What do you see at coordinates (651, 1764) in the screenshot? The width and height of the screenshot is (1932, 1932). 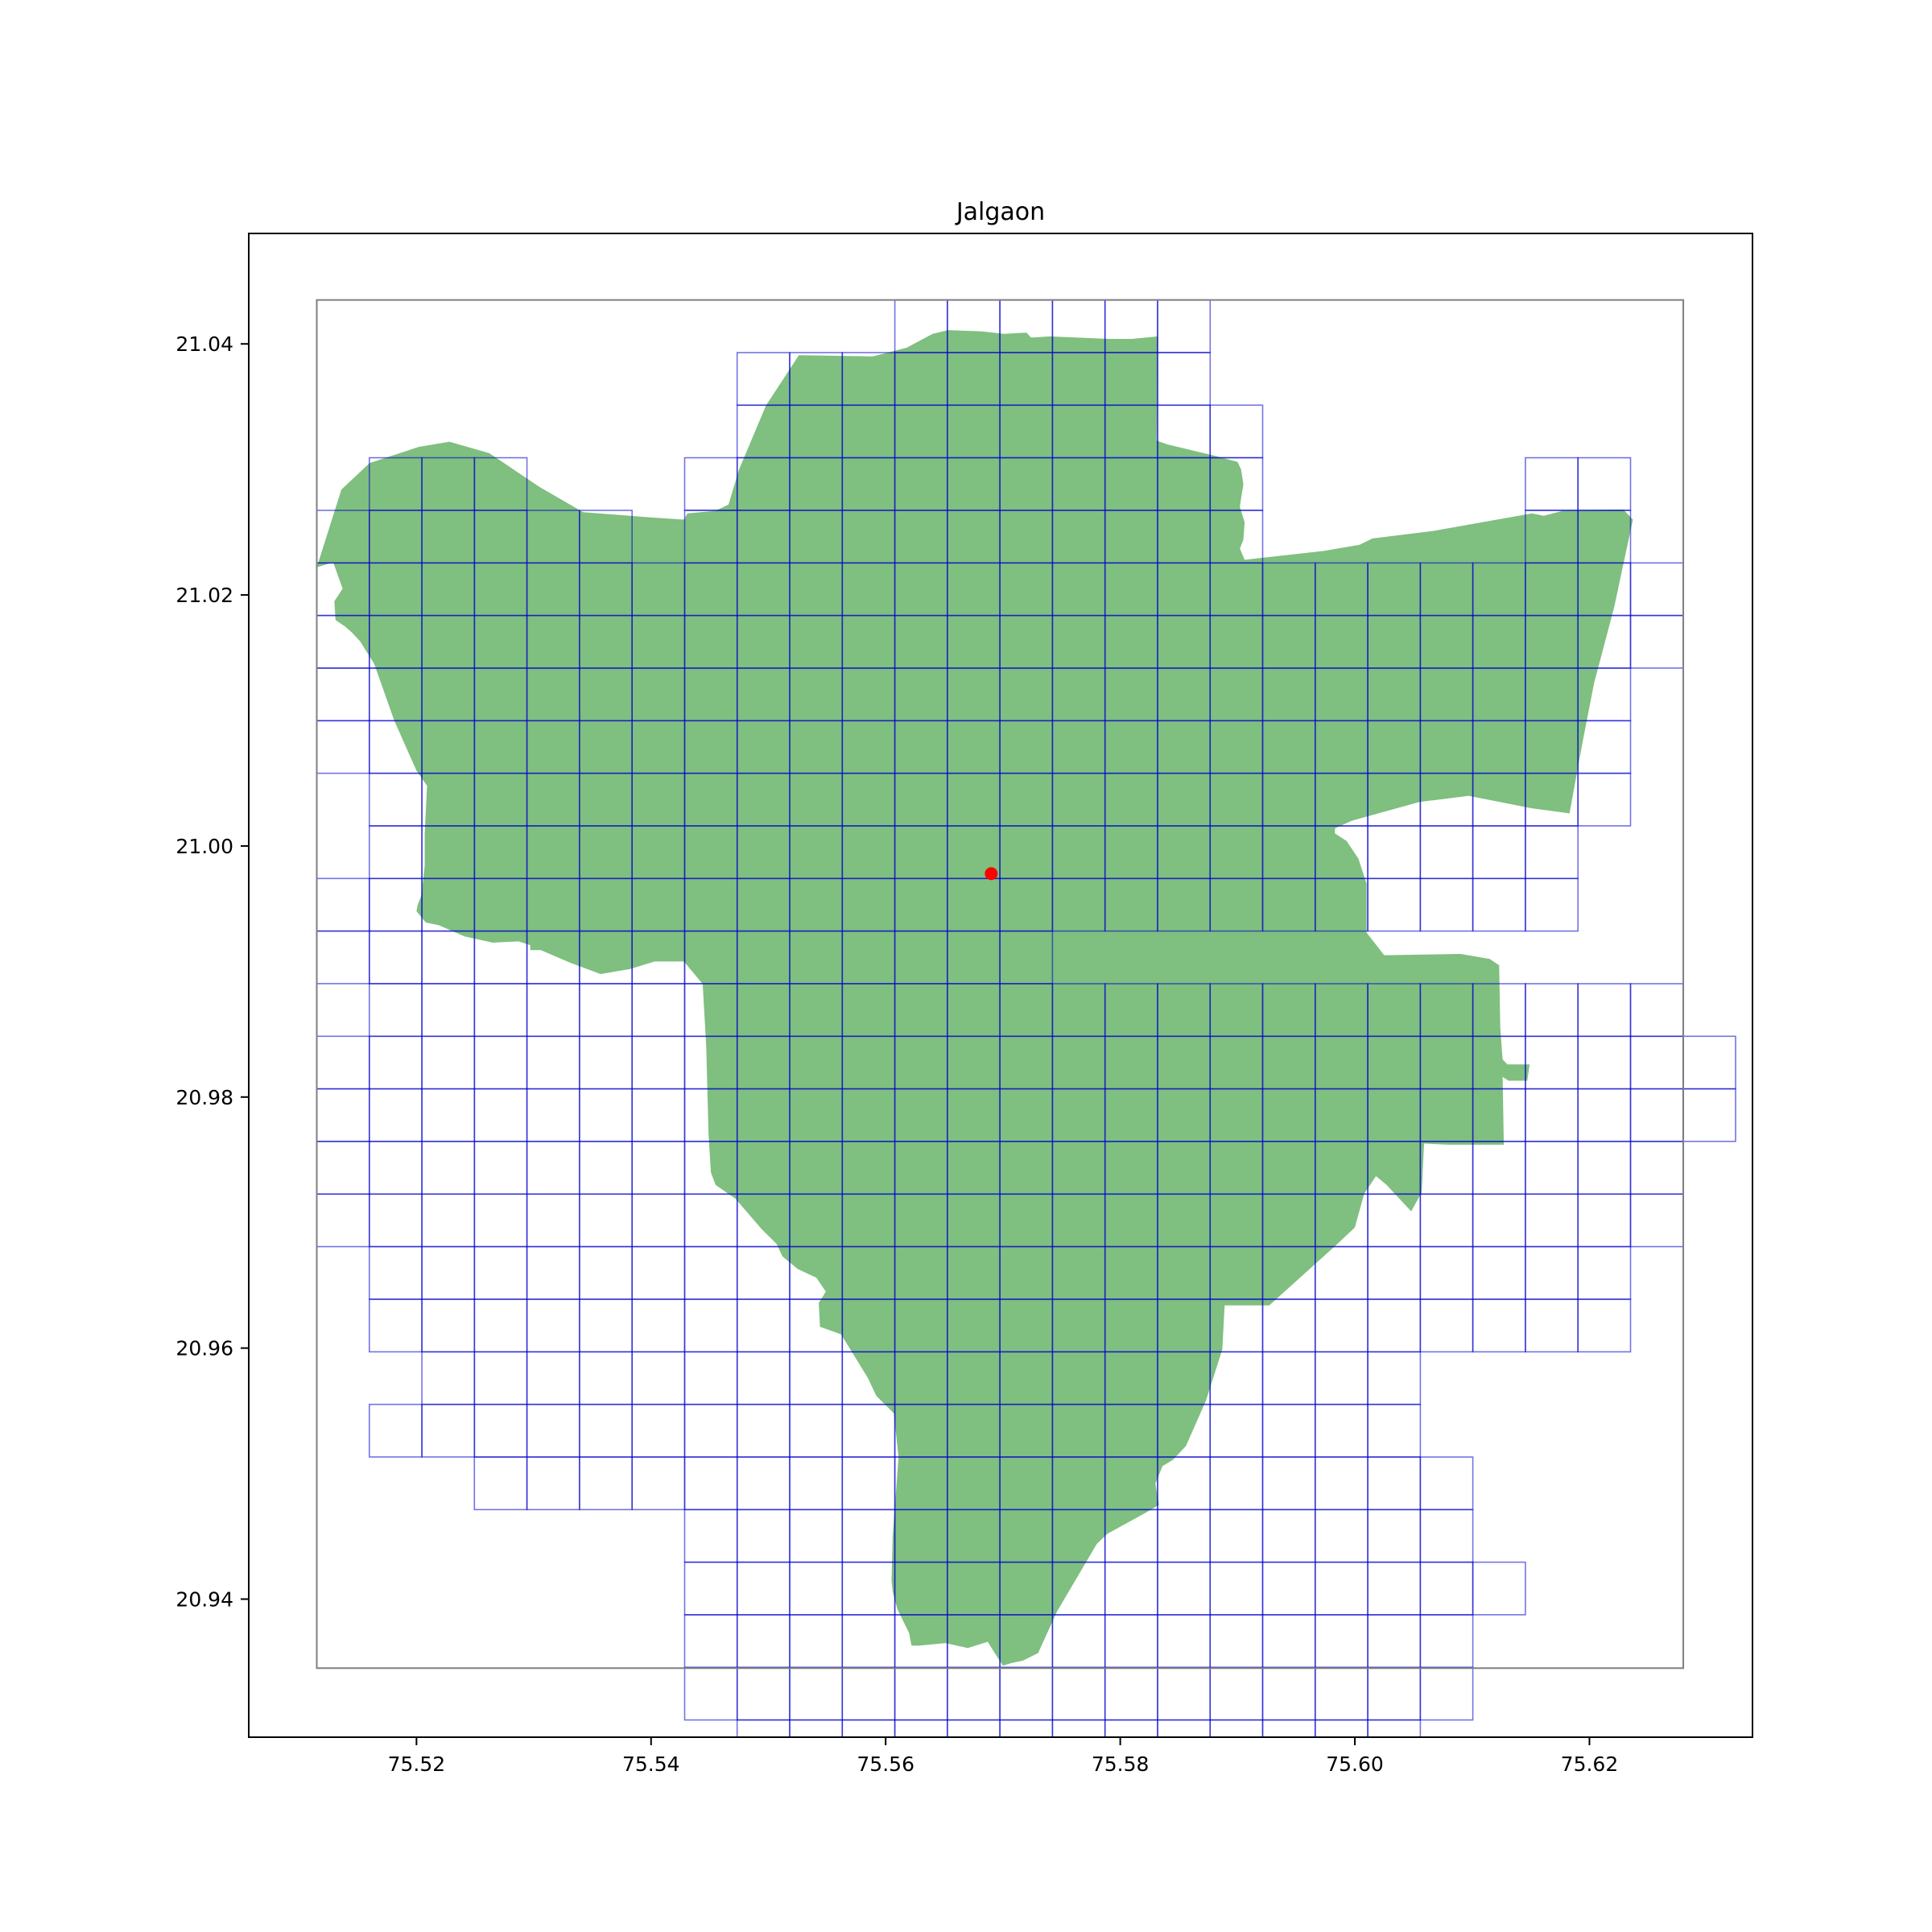 I see `x-tick-label: 75.54` at bounding box center [651, 1764].